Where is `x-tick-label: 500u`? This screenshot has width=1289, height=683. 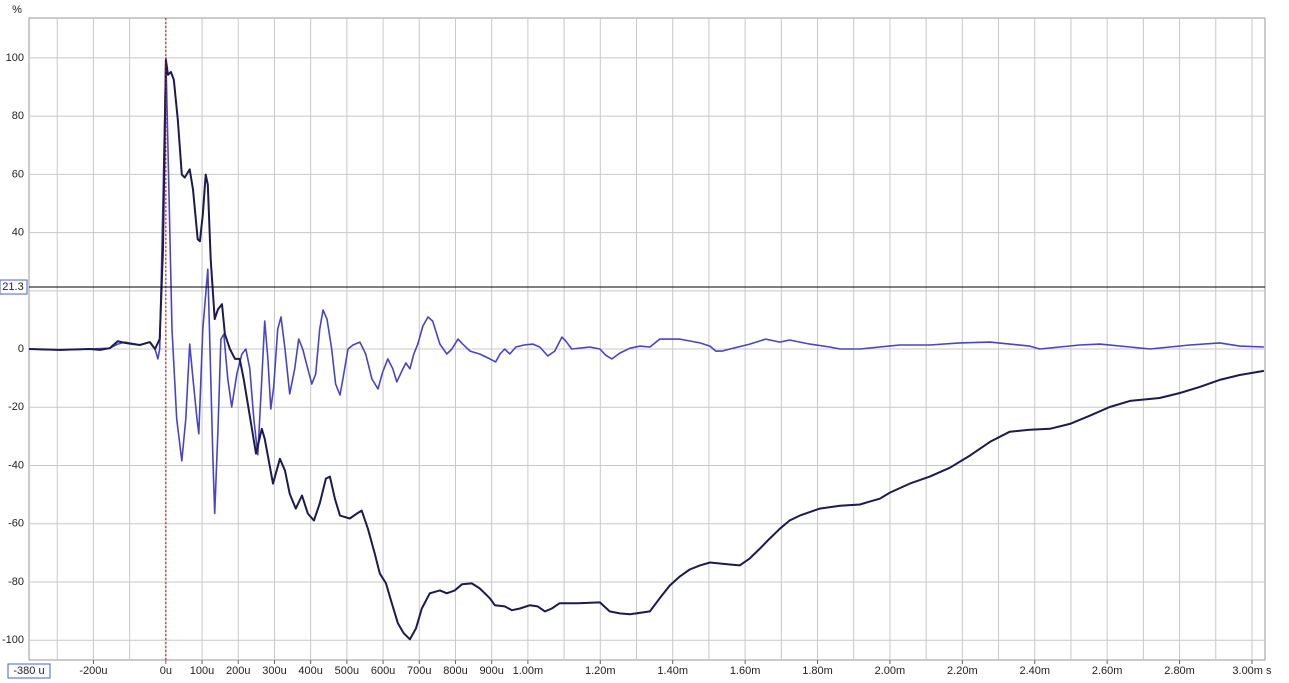
x-tick-label: 500u is located at coordinates (347, 671).